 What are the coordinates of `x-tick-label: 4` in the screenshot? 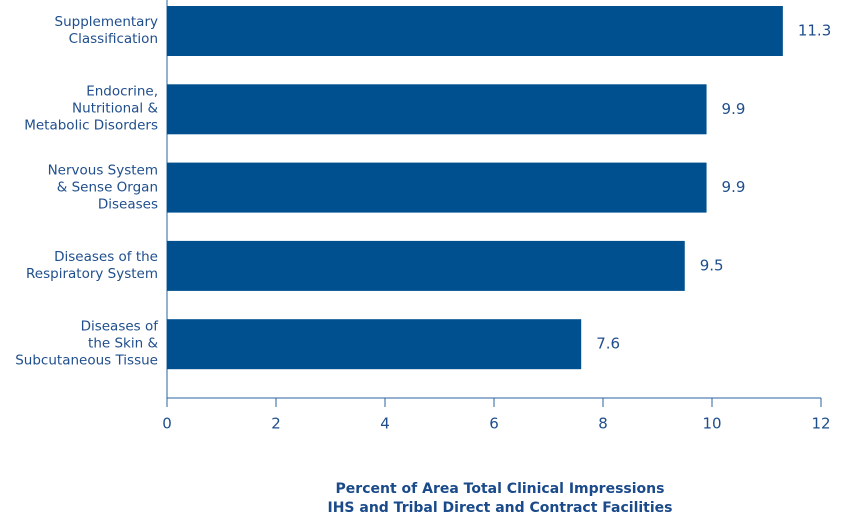 It's located at (385, 424).